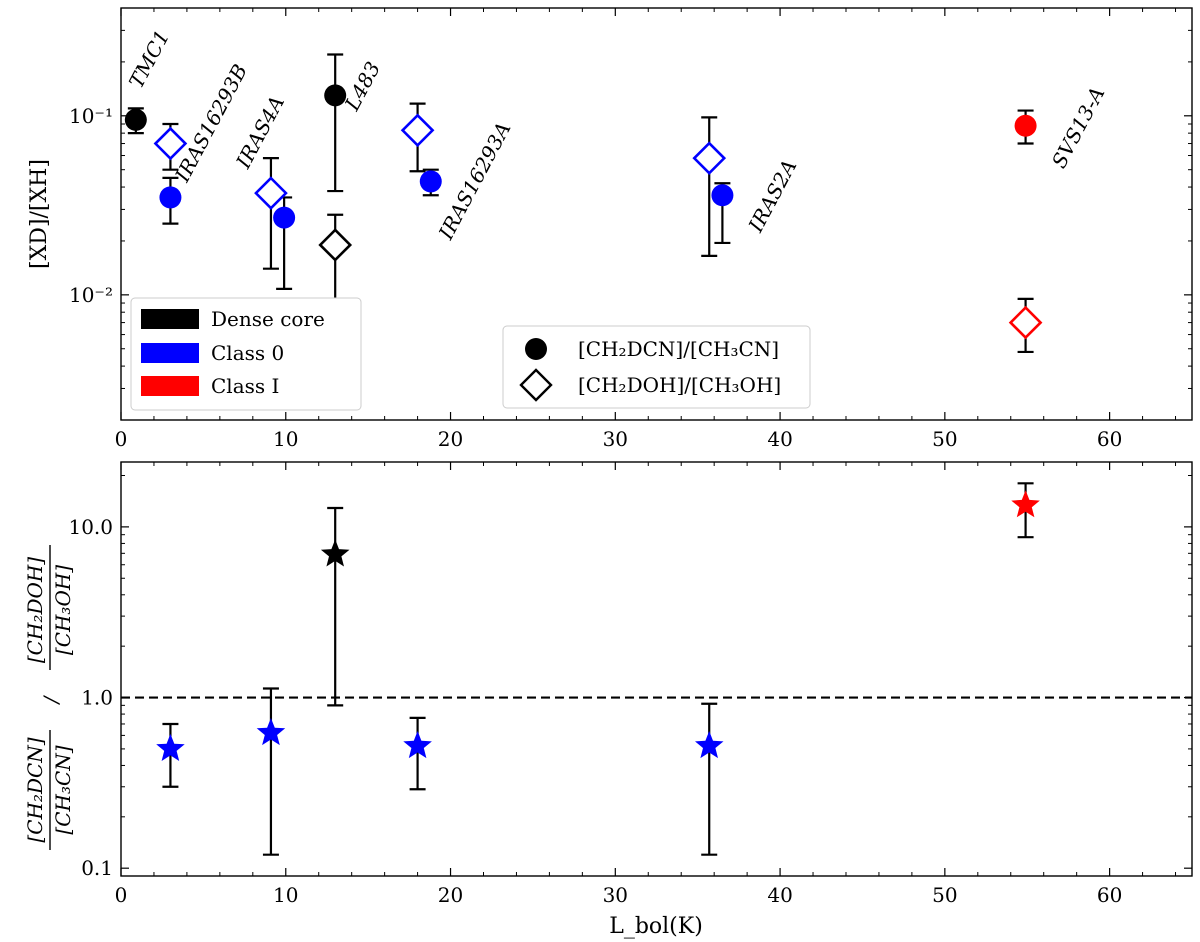  What do you see at coordinates (615, 439) in the screenshot?
I see `top-x-tick-label: 30` at bounding box center [615, 439].